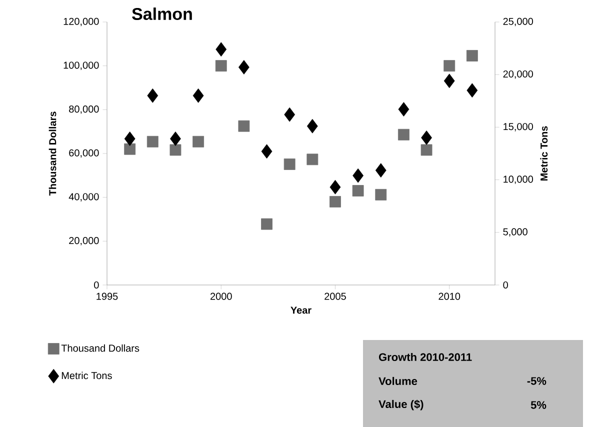 The image size is (594, 427). Describe the element at coordinates (107, 296) in the screenshot. I see `x-tick-label: 1995` at that location.